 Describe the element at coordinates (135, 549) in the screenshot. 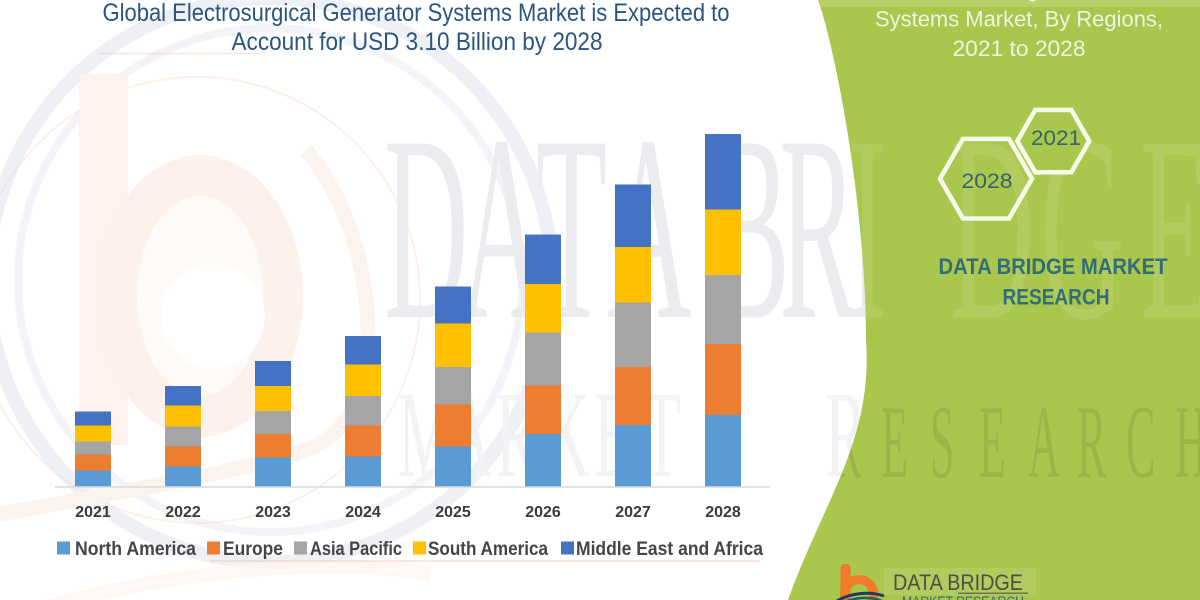

I see `svg-text: North America` at that location.